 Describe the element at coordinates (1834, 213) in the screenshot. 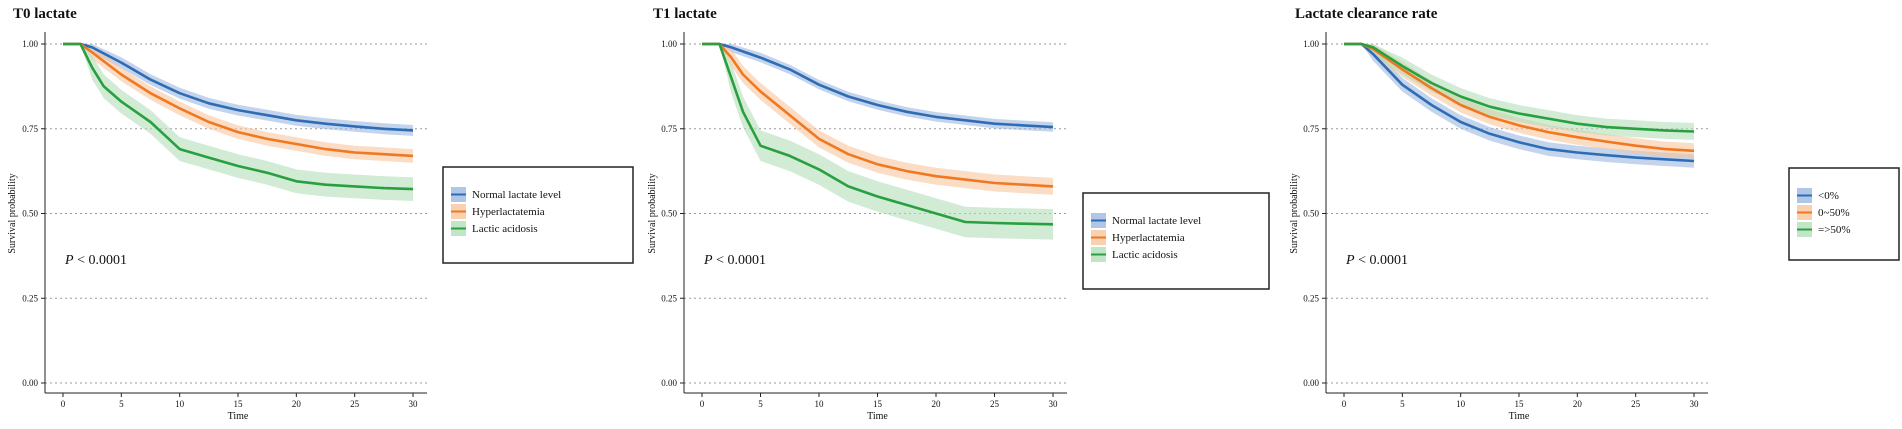

I see `legend-label-2: 0~50%` at that location.